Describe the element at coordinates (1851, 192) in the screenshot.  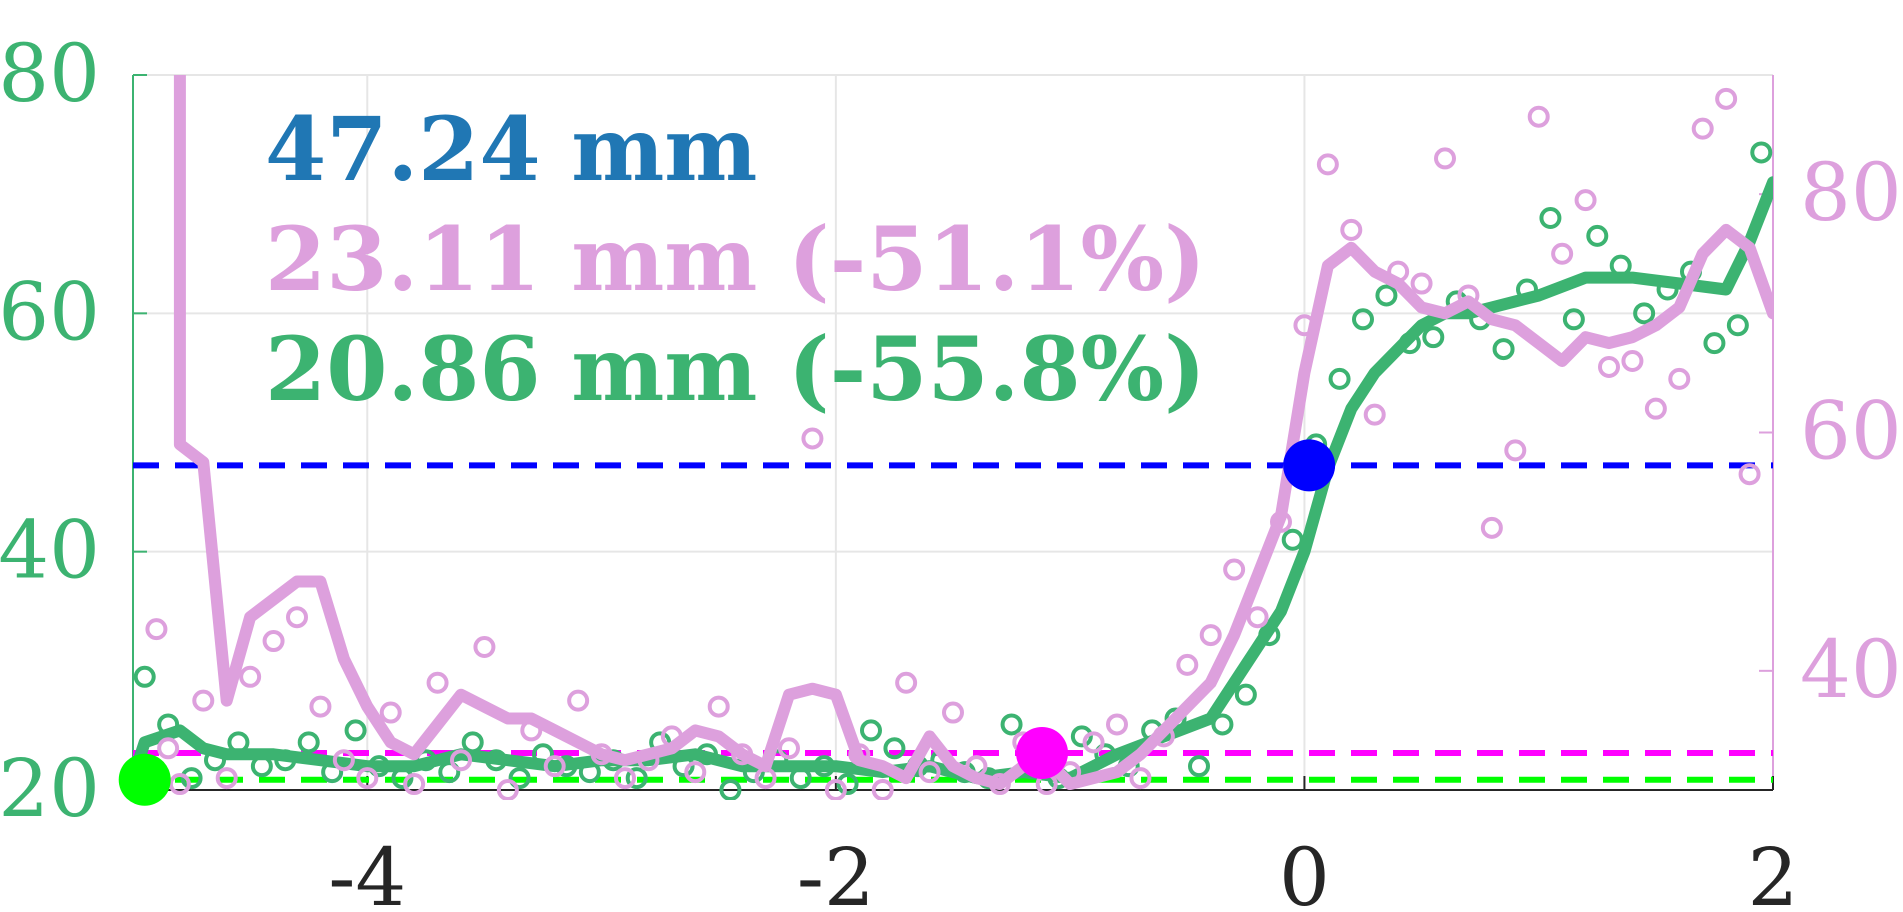
I see `y-right-tick-label-2: 80` at that location.